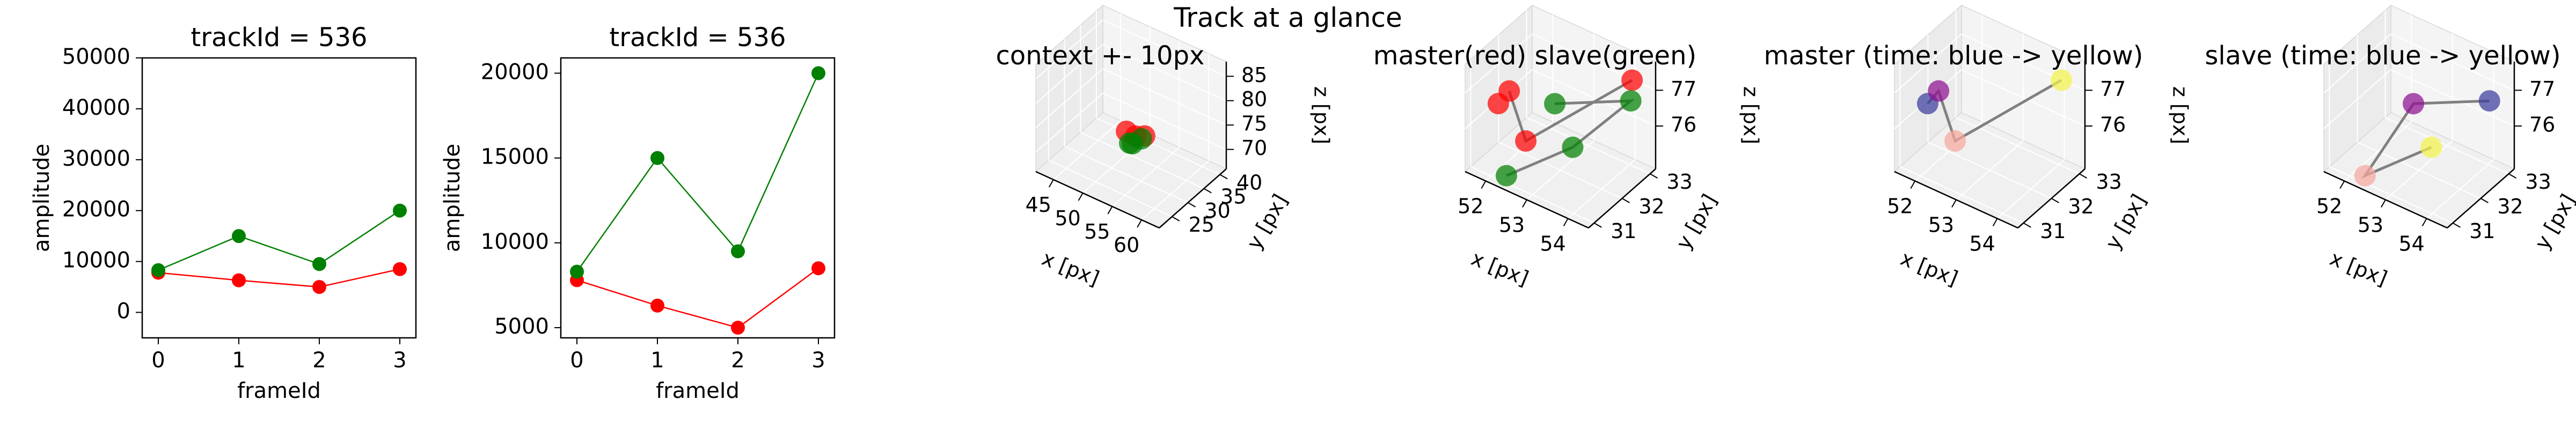 This screenshot has width=2576, height=429. I want to click on chart-title: master (time: blue -> yellow), so click(1953, 56).